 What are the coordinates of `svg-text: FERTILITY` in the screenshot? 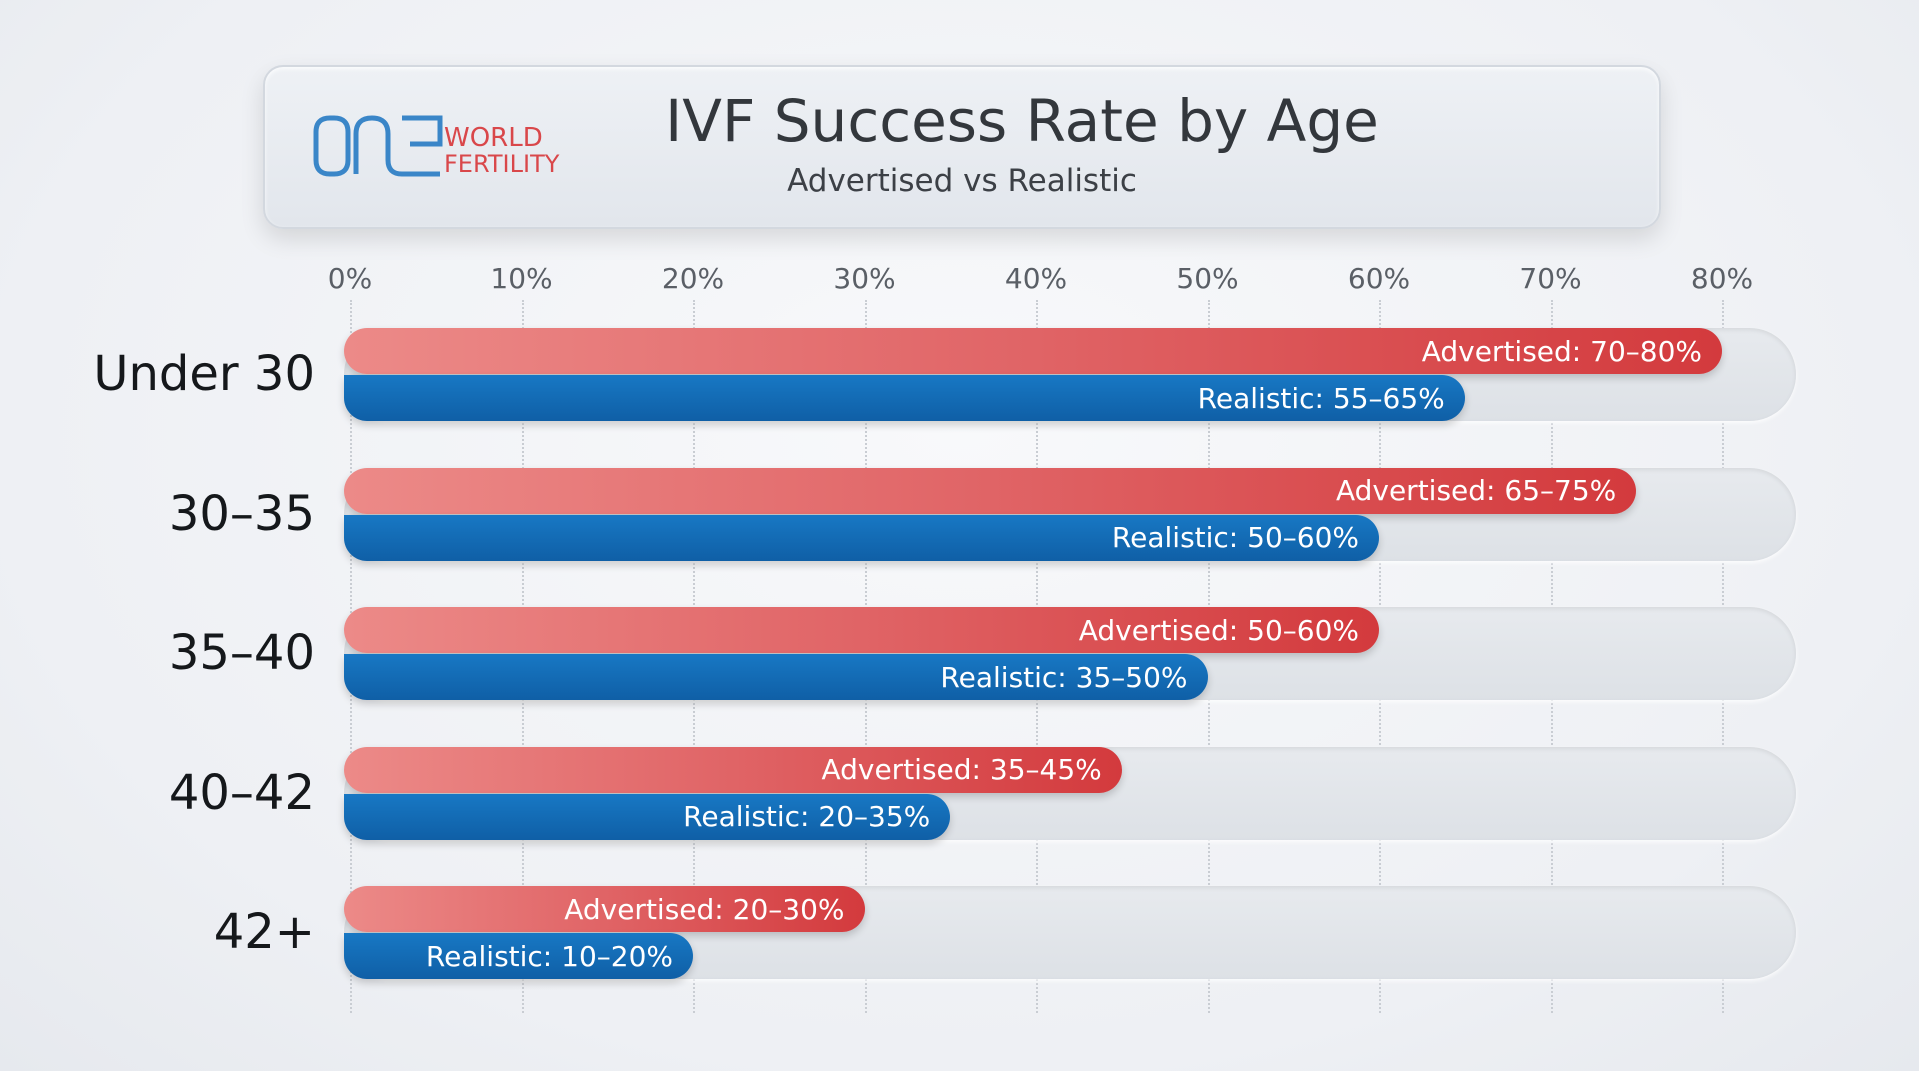 It's located at (502, 164).